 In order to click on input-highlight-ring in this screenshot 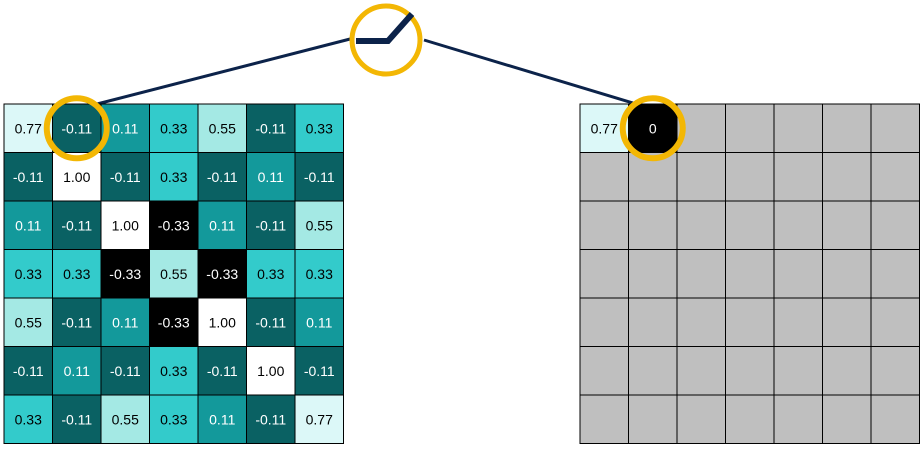, I will do `click(76, 128)`.